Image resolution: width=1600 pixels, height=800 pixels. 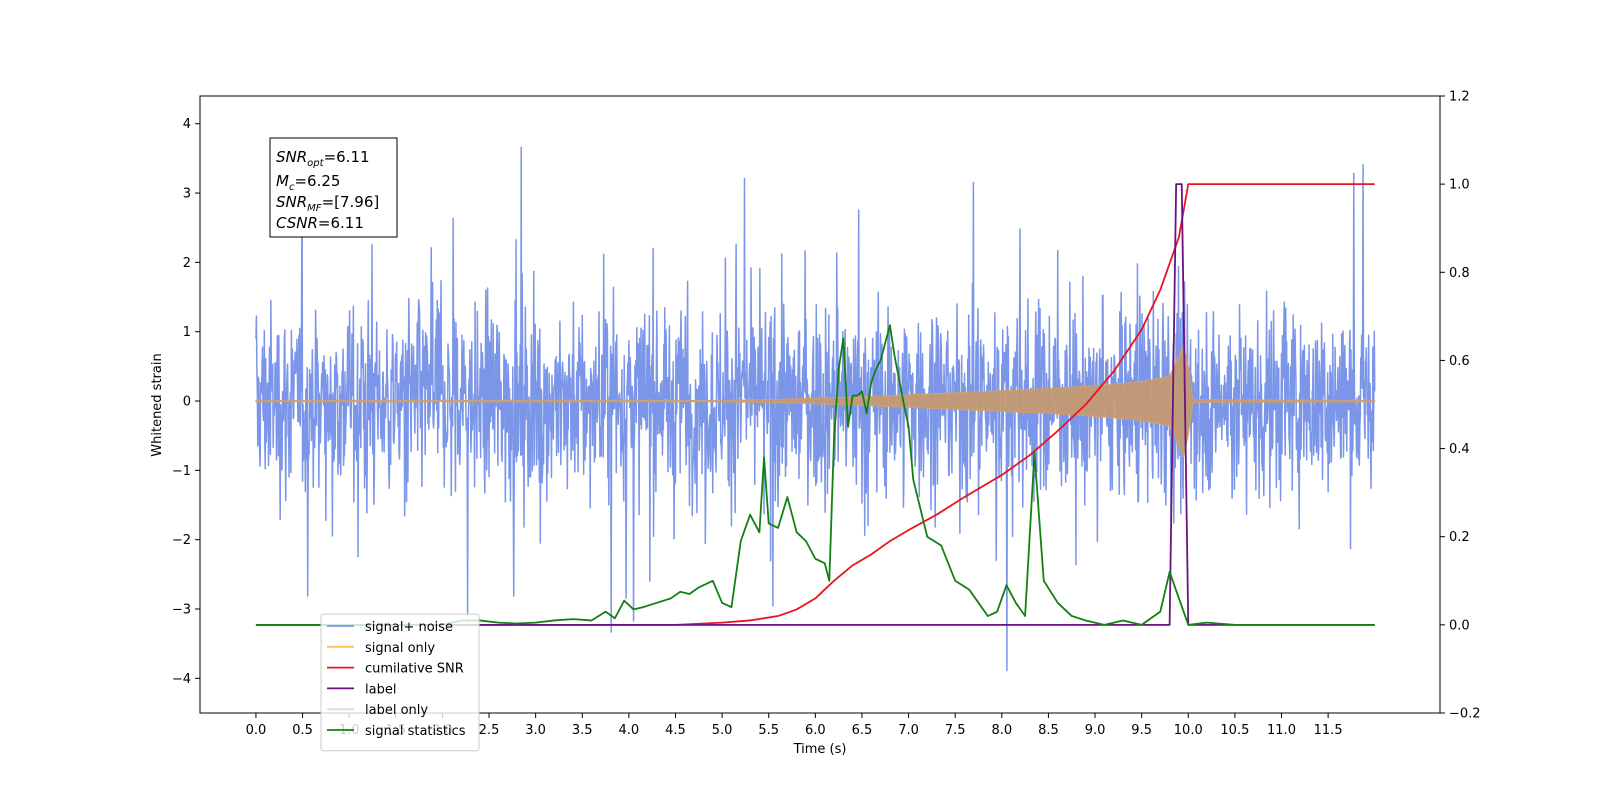 I want to click on annotation-csnr-symbol: CSNR, so click(x=297, y=223).